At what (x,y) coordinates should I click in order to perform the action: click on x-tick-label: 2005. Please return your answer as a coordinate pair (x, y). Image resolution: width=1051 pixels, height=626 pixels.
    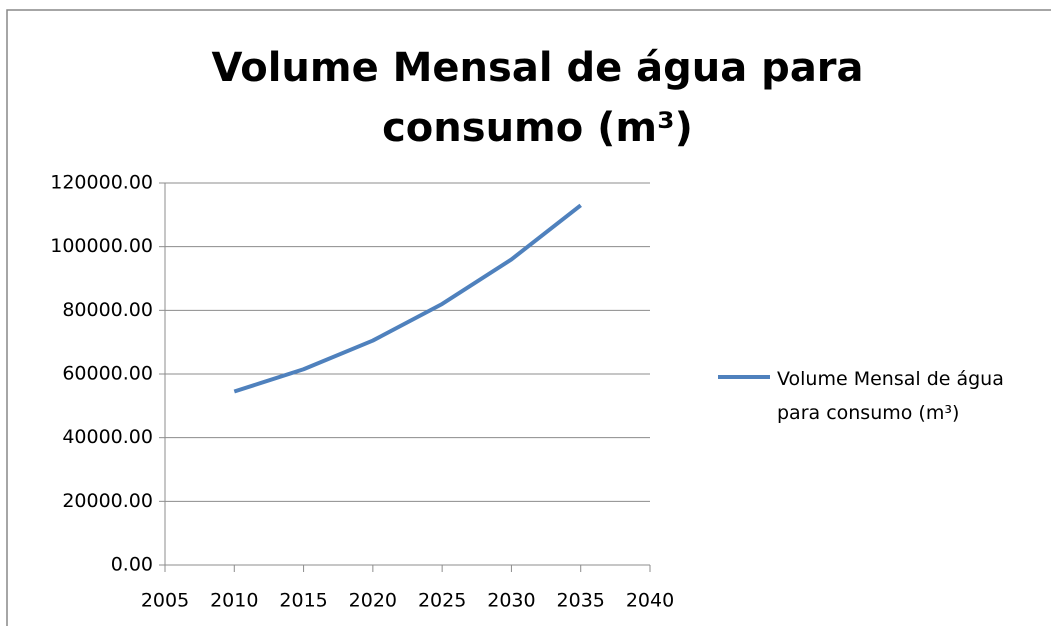
    Looking at the image, I should click on (165, 601).